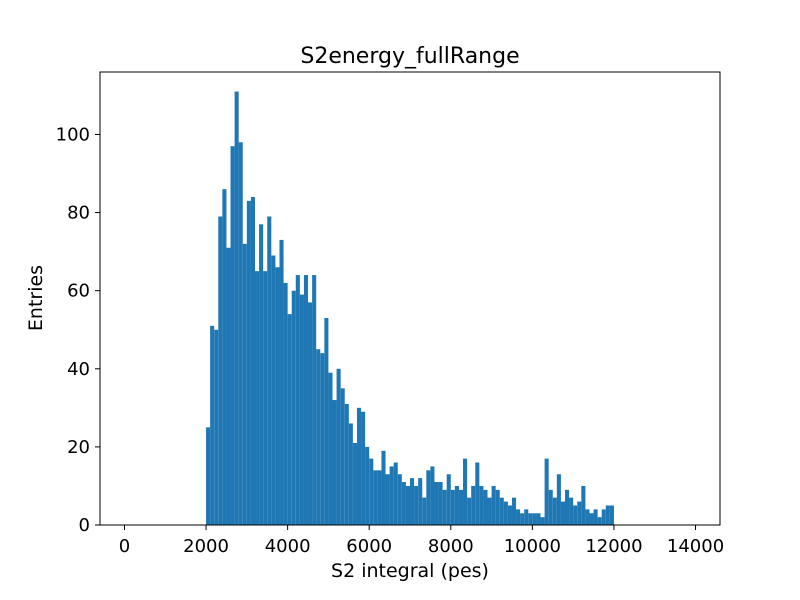 Image resolution: width=800 pixels, height=600 pixels. I want to click on y-tick-label: 20, so click(78, 447).